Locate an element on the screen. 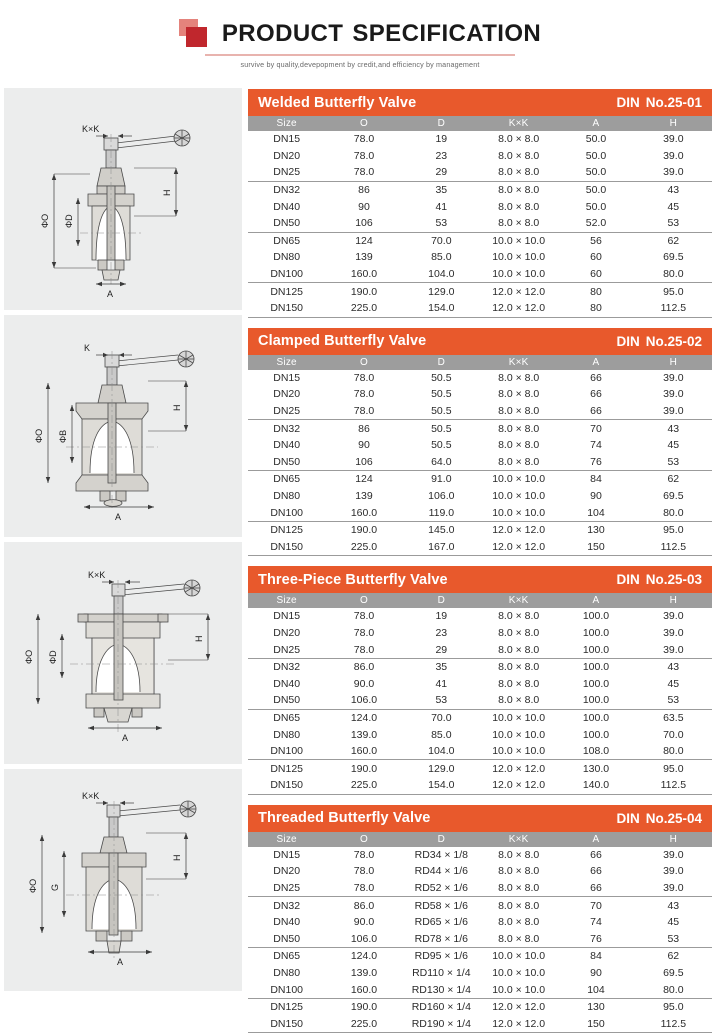 The width and height of the screenshot is (720, 1033). table-row: DN65 124 91.0 10.0 × 10.0 84 62 is located at coordinates (480, 479).